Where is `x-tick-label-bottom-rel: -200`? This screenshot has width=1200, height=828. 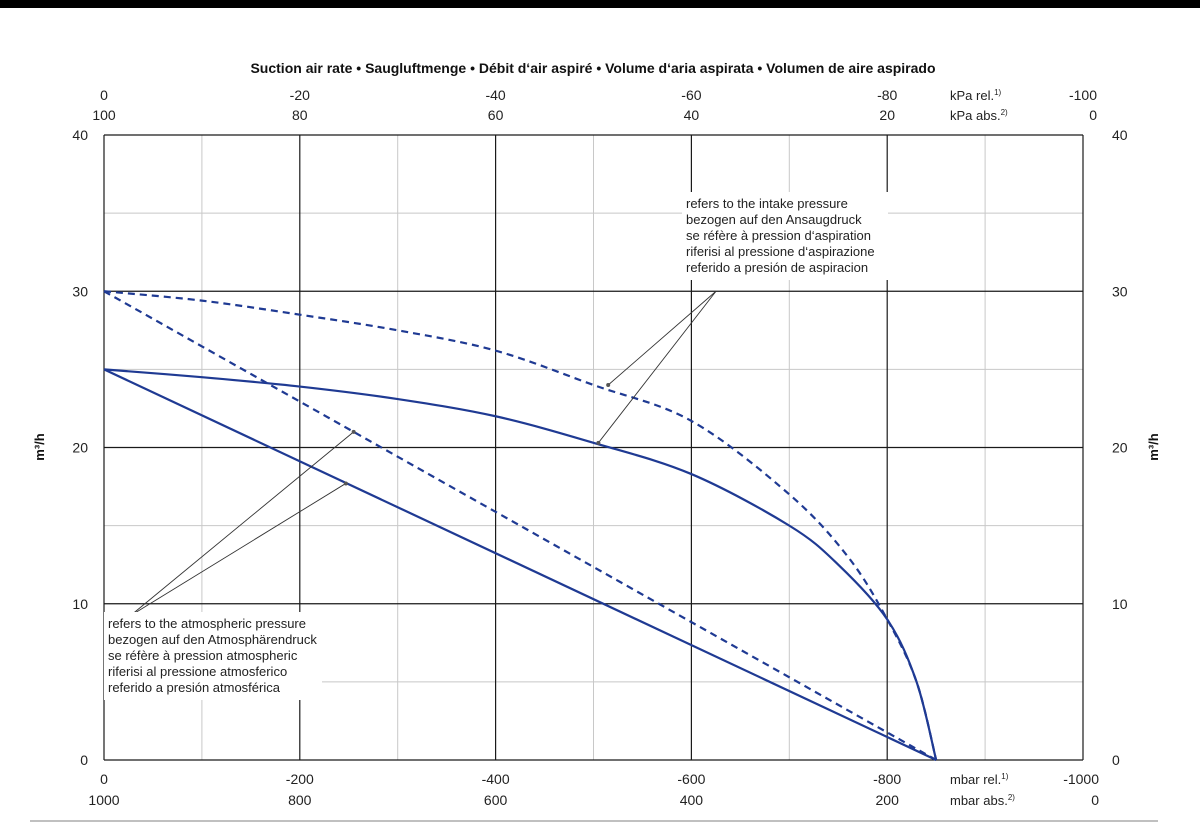 x-tick-label-bottom-rel: -200 is located at coordinates (300, 779).